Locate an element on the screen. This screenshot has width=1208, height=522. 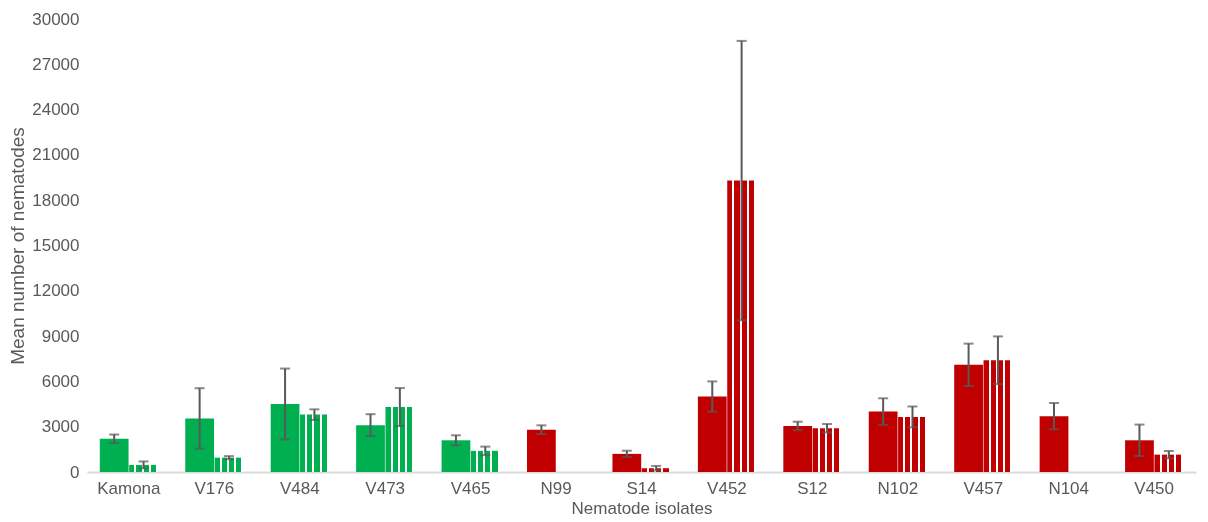
y-tick-label: 30000 is located at coordinates (56, 19).